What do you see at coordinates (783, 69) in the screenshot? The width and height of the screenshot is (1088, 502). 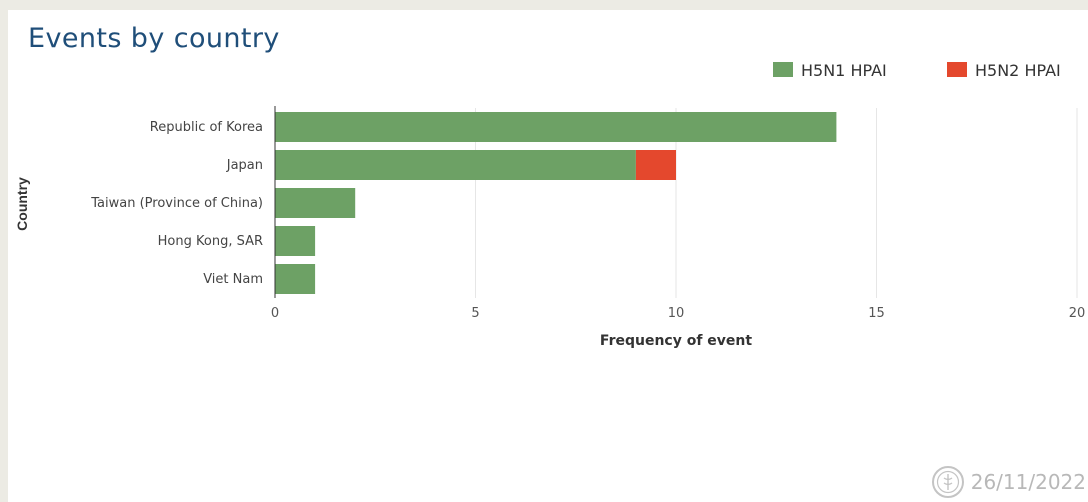 I see `legend-swatch-h5n1-hpai` at bounding box center [783, 69].